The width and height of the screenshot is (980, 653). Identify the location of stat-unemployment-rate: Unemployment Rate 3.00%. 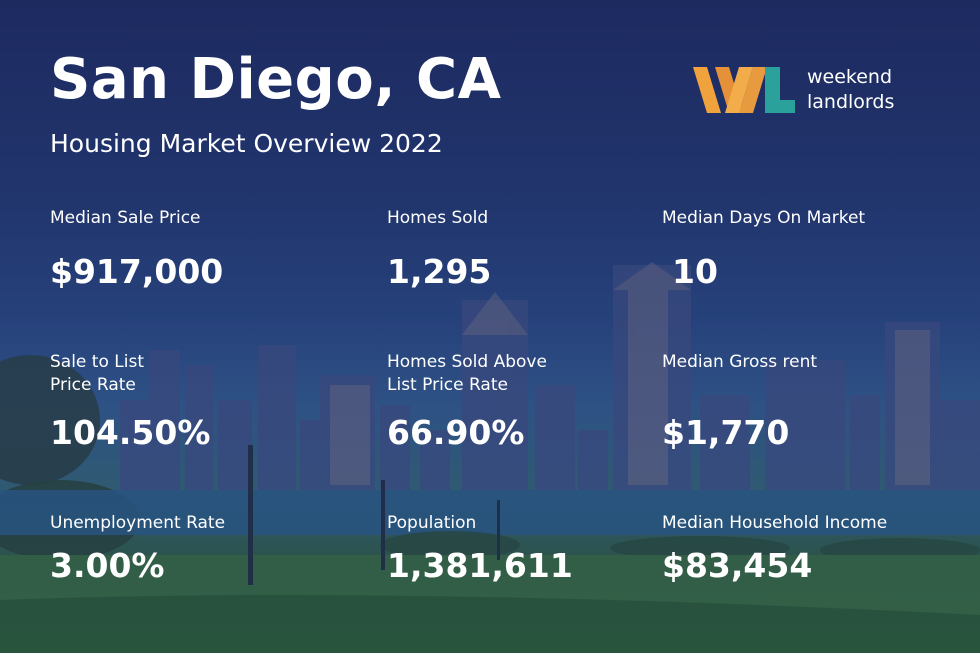
(137, 547).